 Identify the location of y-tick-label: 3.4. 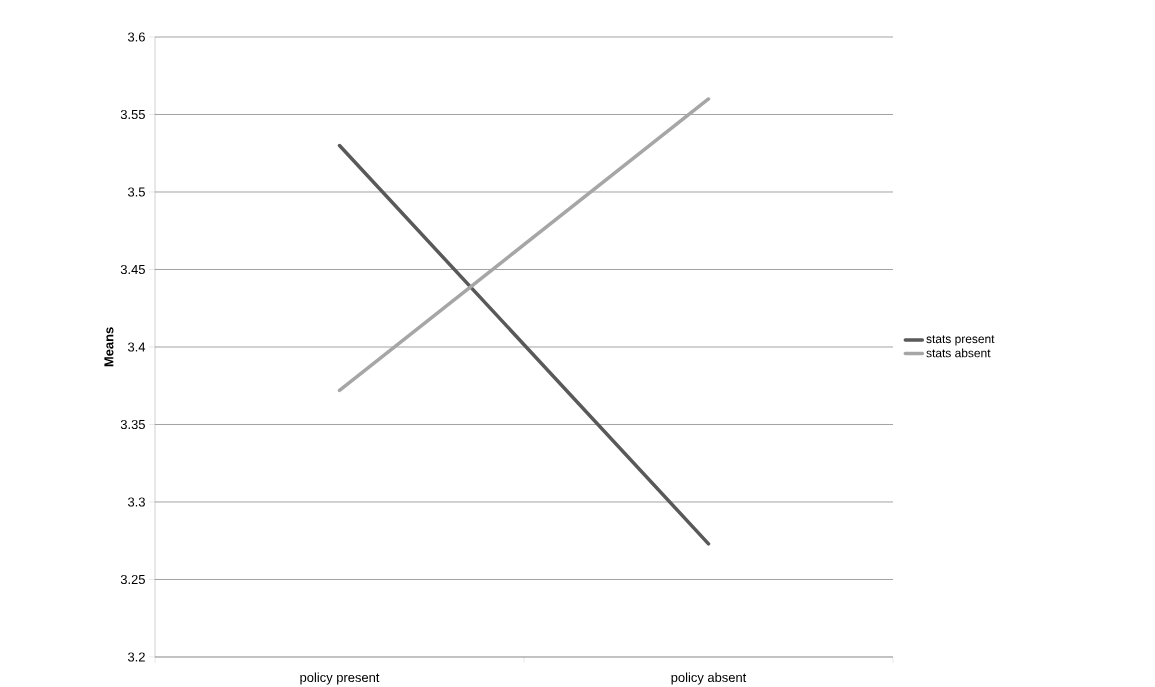
(136, 347).